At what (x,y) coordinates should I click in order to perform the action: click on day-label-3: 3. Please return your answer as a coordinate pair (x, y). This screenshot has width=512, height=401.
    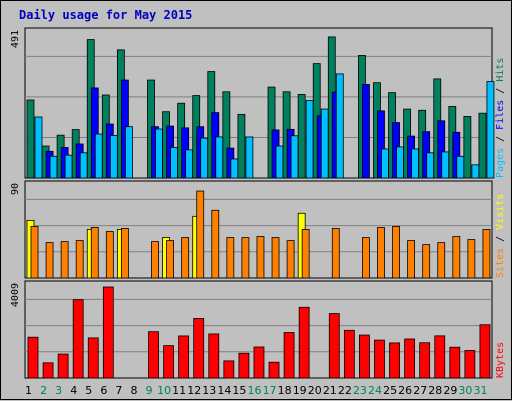
    Looking at the image, I should click on (58, 390).